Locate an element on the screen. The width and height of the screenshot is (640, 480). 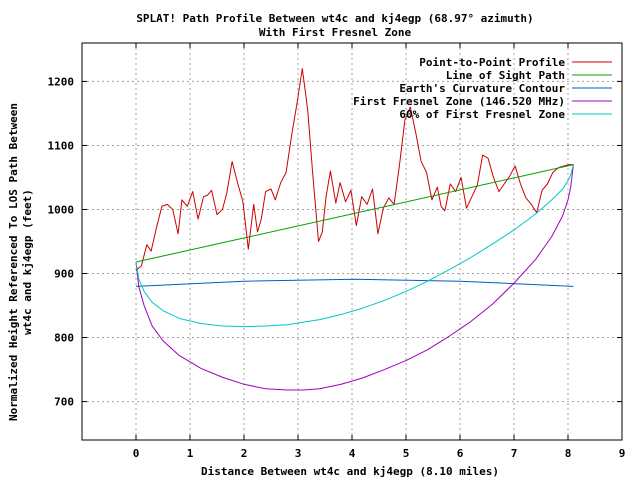
legend-label: Line of Sight Path is located at coordinates (505, 75).